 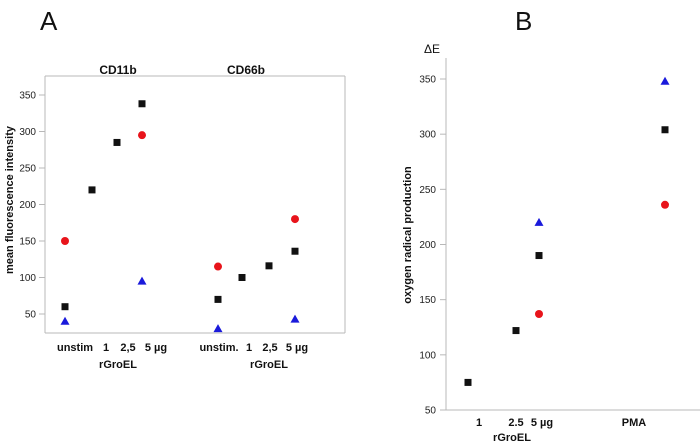 I want to click on panel-a-y-tick-label: 200, so click(x=27, y=205).